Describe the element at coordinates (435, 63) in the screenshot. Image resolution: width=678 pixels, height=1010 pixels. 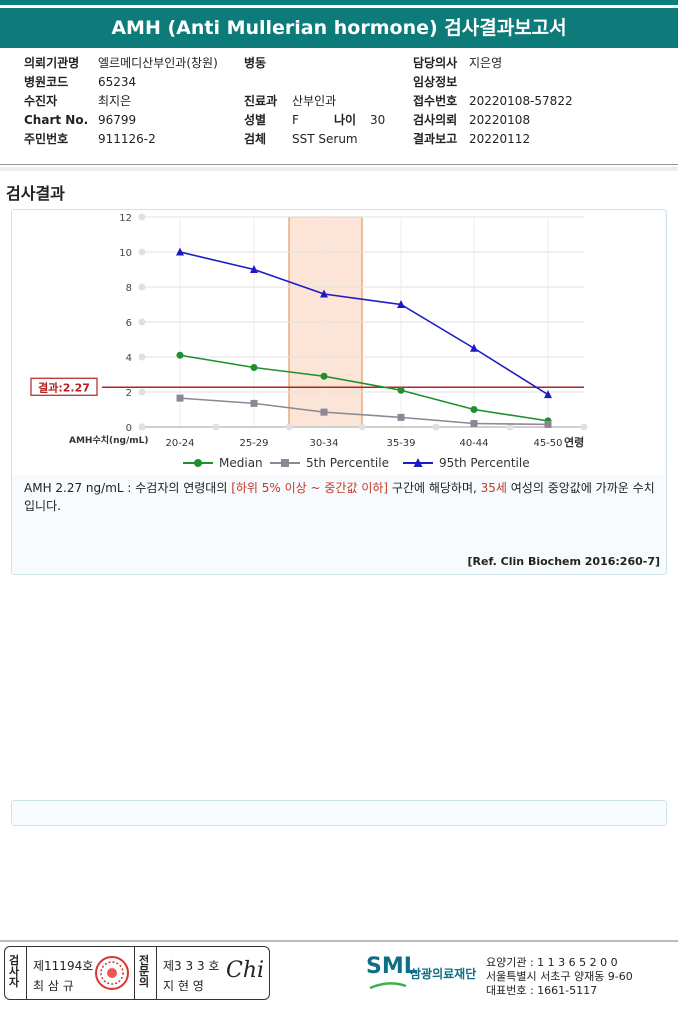
I see `doctor-label: 담당의사` at that location.